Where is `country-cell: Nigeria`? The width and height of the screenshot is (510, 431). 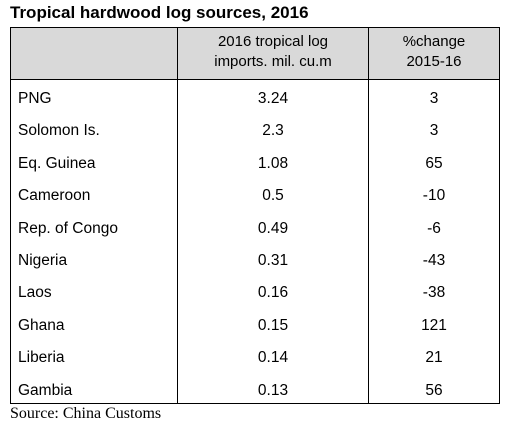 country-cell: Nigeria is located at coordinates (43, 260).